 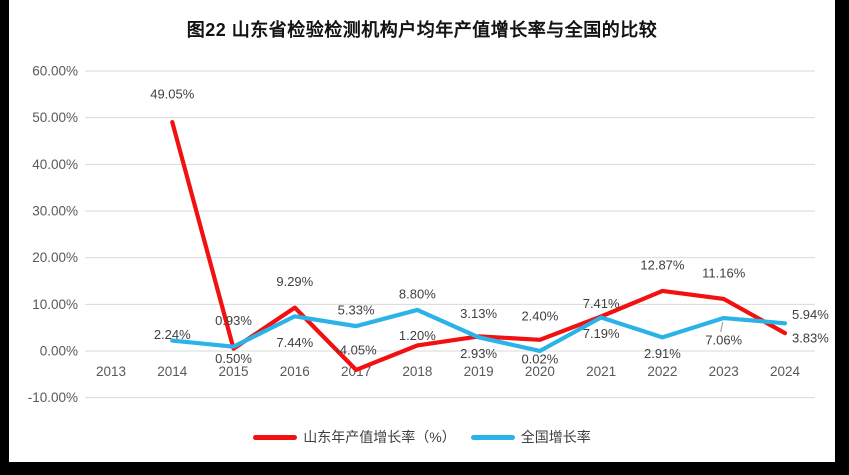 What do you see at coordinates (810, 314) in the screenshot?
I see `data-label: 5.94%` at bounding box center [810, 314].